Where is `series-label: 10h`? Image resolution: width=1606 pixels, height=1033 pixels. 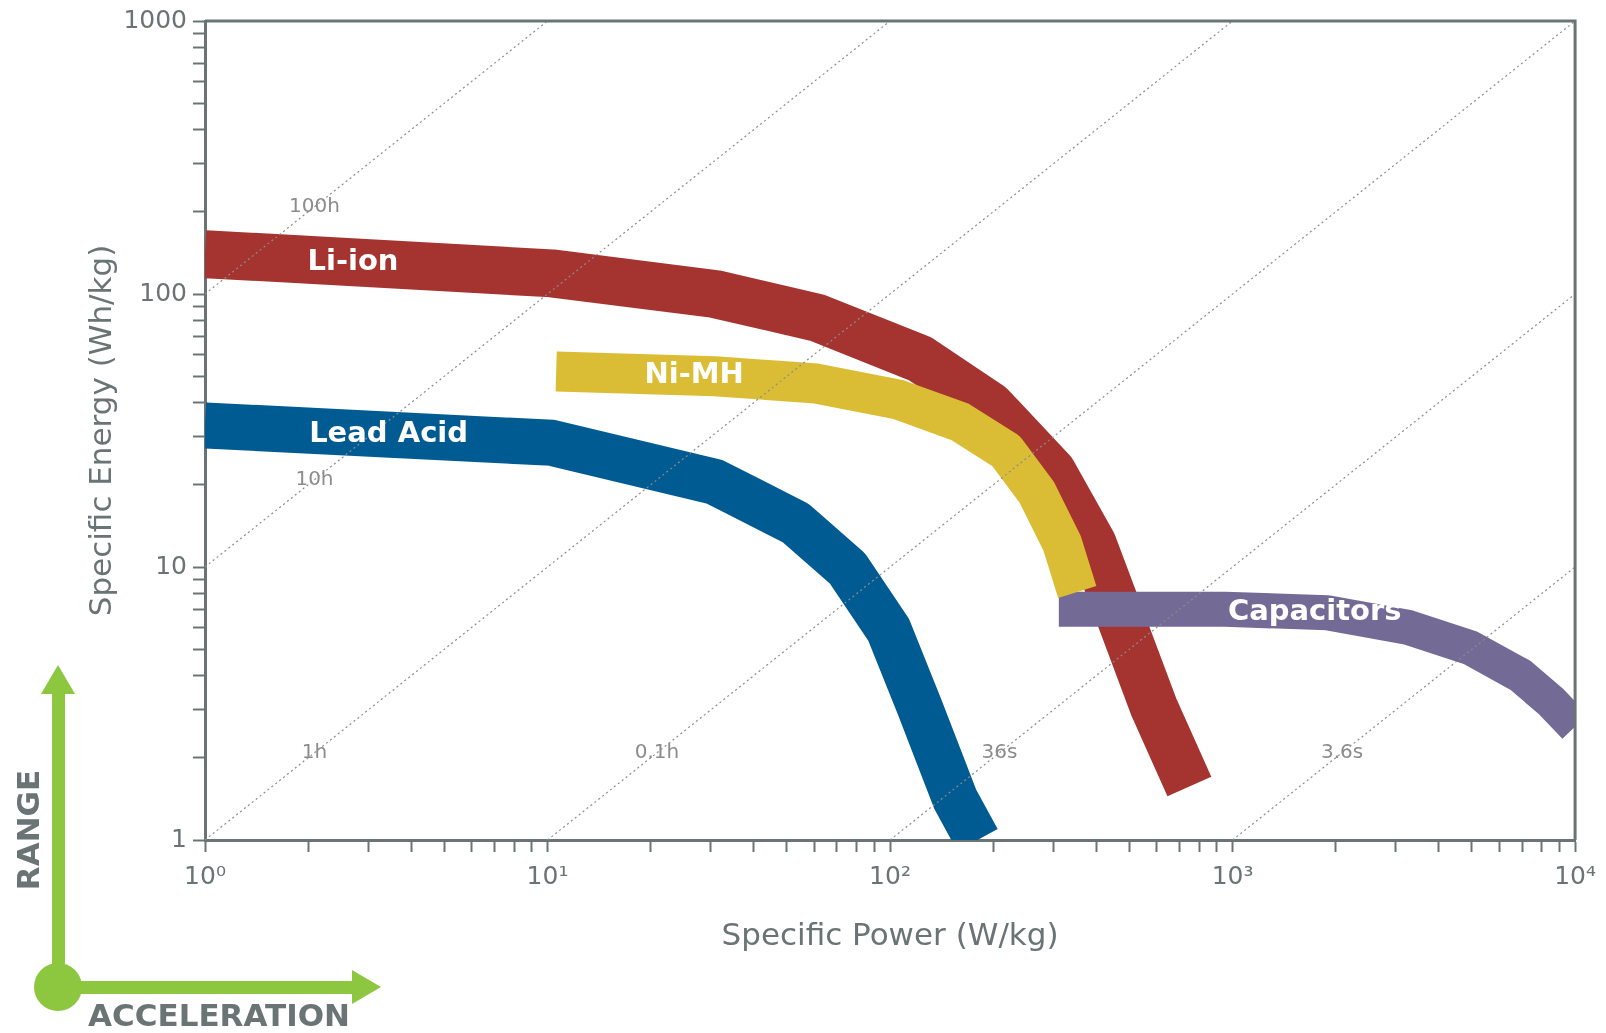 series-label: 10h is located at coordinates (314, 477).